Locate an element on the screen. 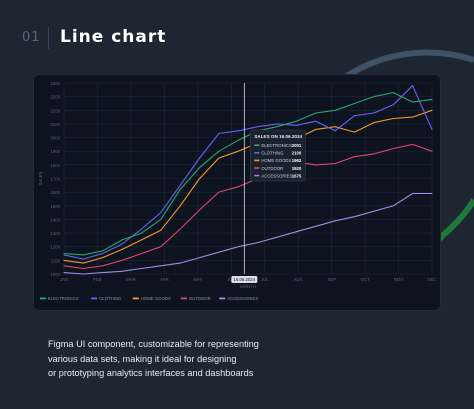 The height and width of the screenshot is (409, 474). x-tick-label: JUL is located at coordinates (265, 279).